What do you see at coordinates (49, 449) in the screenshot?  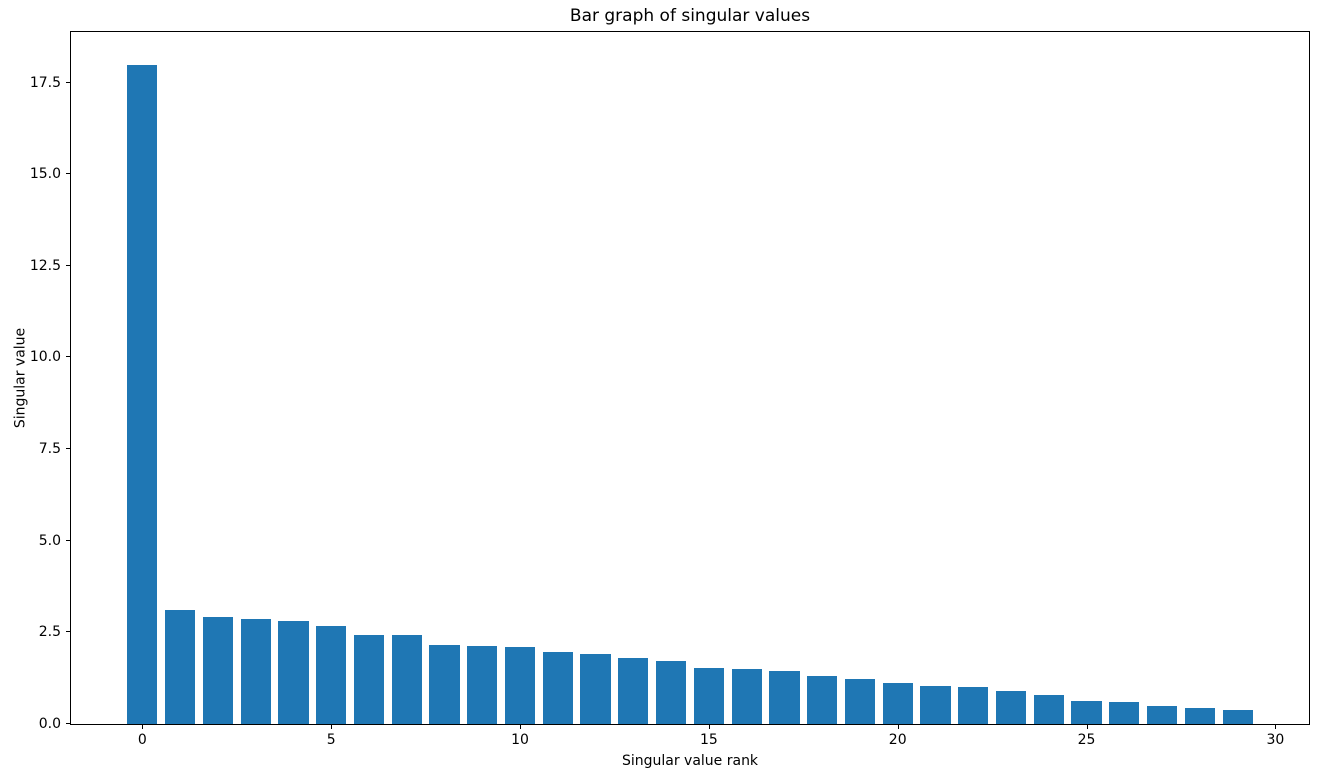 I see `y-tick-label-7.5: 7.5` at bounding box center [49, 449].